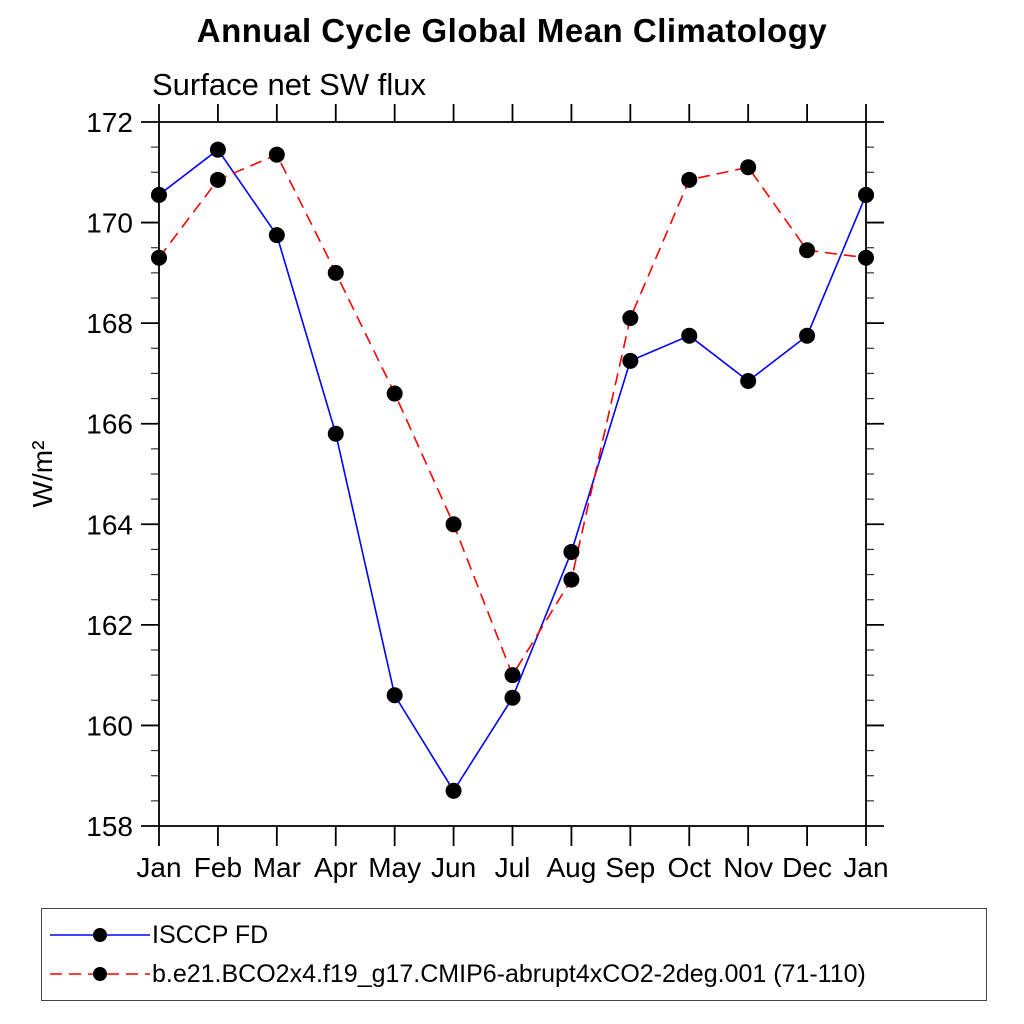  I want to click on y-tick-label: 158, so click(109, 826).